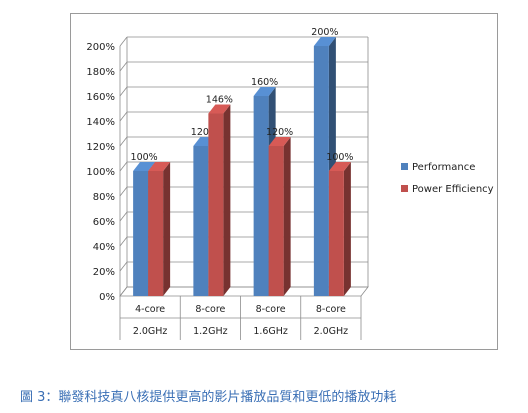 The image size is (528, 413). What do you see at coordinates (208, 397) in the screenshot?
I see `figure-caption: 圖 3：聯發科技真八核提供更高的影片播放品質和更低的播放功耗` at bounding box center [208, 397].